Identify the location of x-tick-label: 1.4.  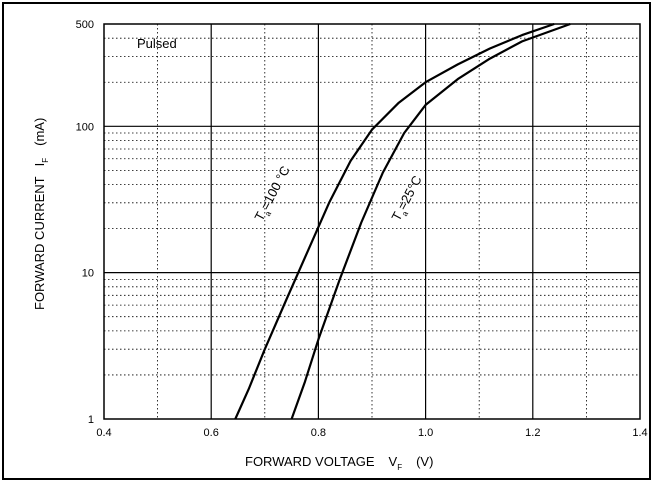
(639, 433).